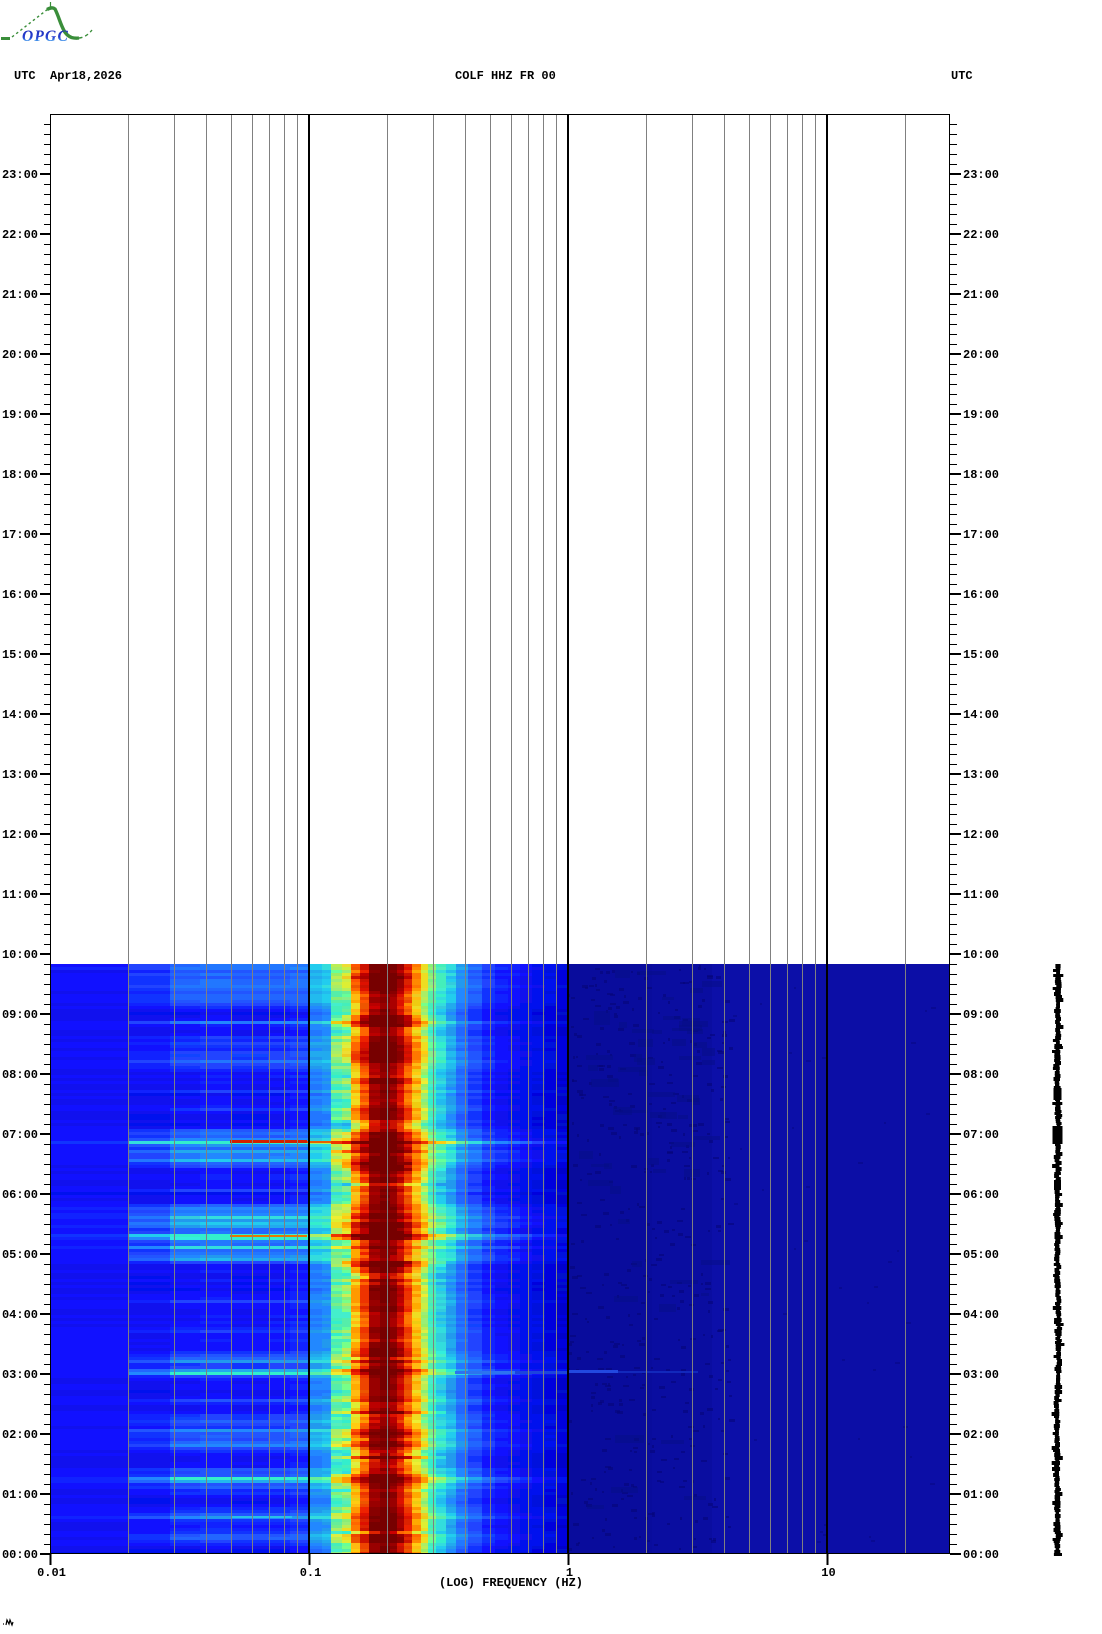  Describe the element at coordinates (86, 76) in the screenshot. I see `svg-text: Apr18,2026` at that location.